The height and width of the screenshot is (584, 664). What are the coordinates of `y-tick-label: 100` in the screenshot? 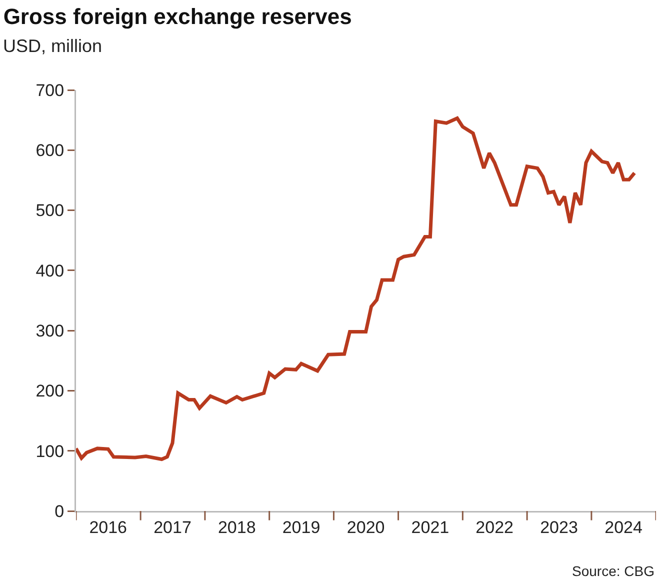 It's located at (50, 451).